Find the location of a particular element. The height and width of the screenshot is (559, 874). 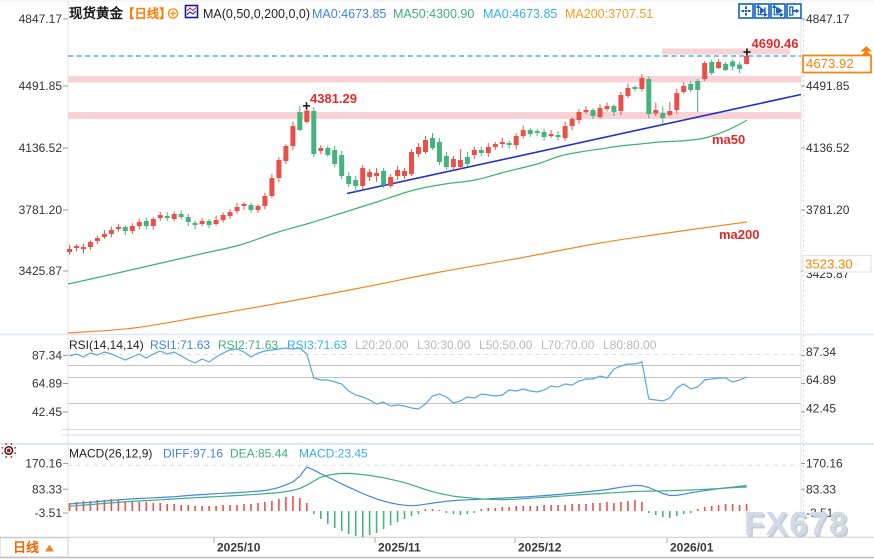

svg-text: MACD:23.45 is located at coordinates (333, 454).